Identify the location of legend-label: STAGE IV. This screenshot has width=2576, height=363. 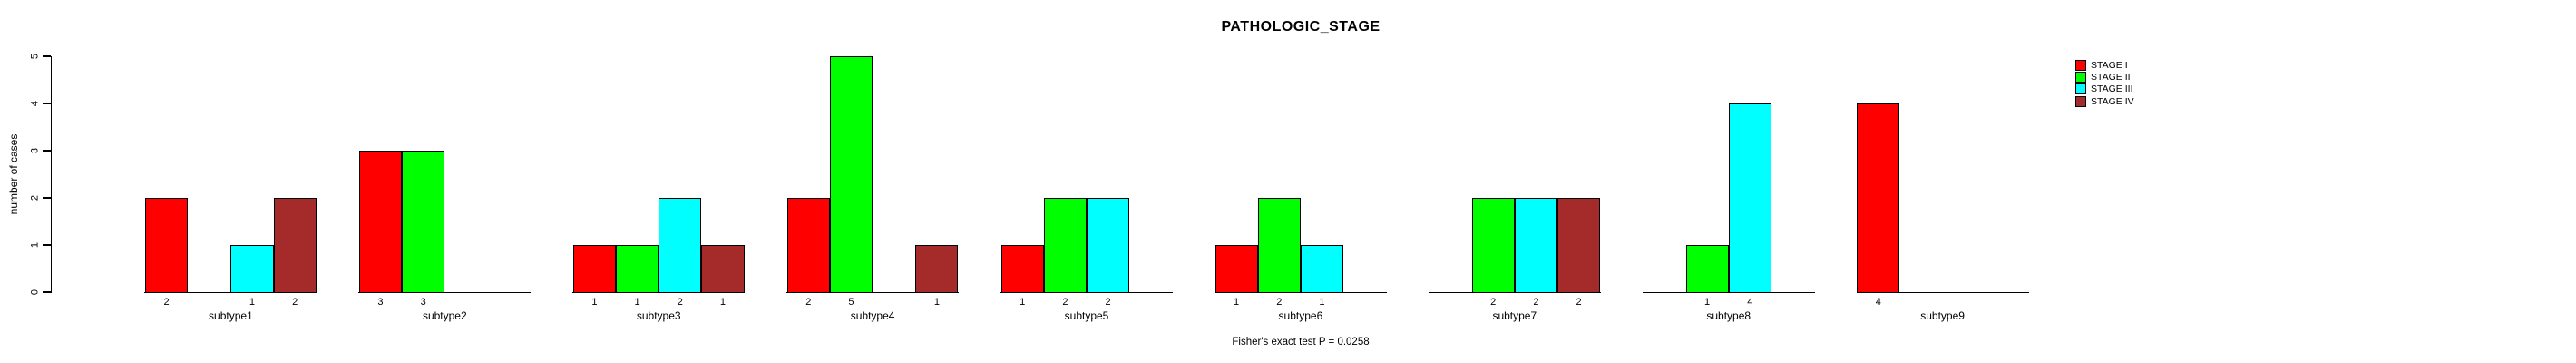
(2112, 101).